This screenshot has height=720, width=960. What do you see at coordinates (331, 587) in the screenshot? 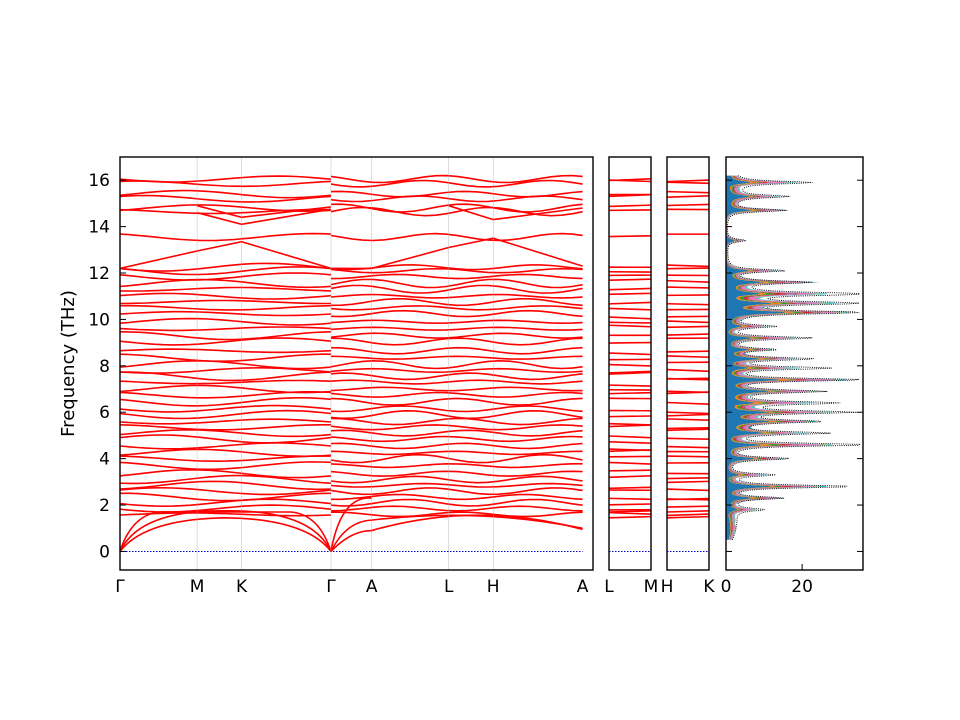
I see `x-point-label-3: Γ` at bounding box center [331, 587].